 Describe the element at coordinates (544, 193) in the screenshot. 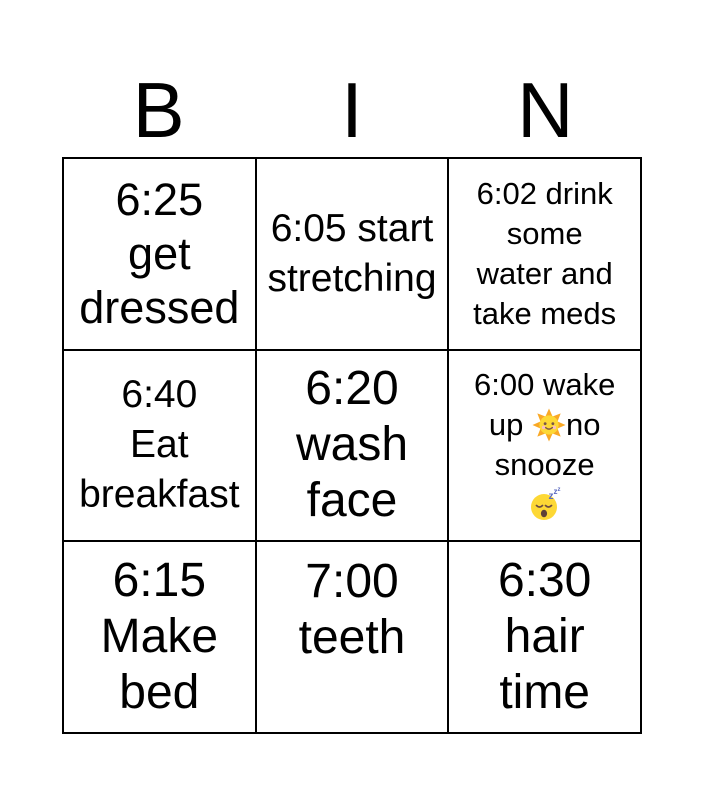

I see `cell-text-line: 6:02 drink` at that location.